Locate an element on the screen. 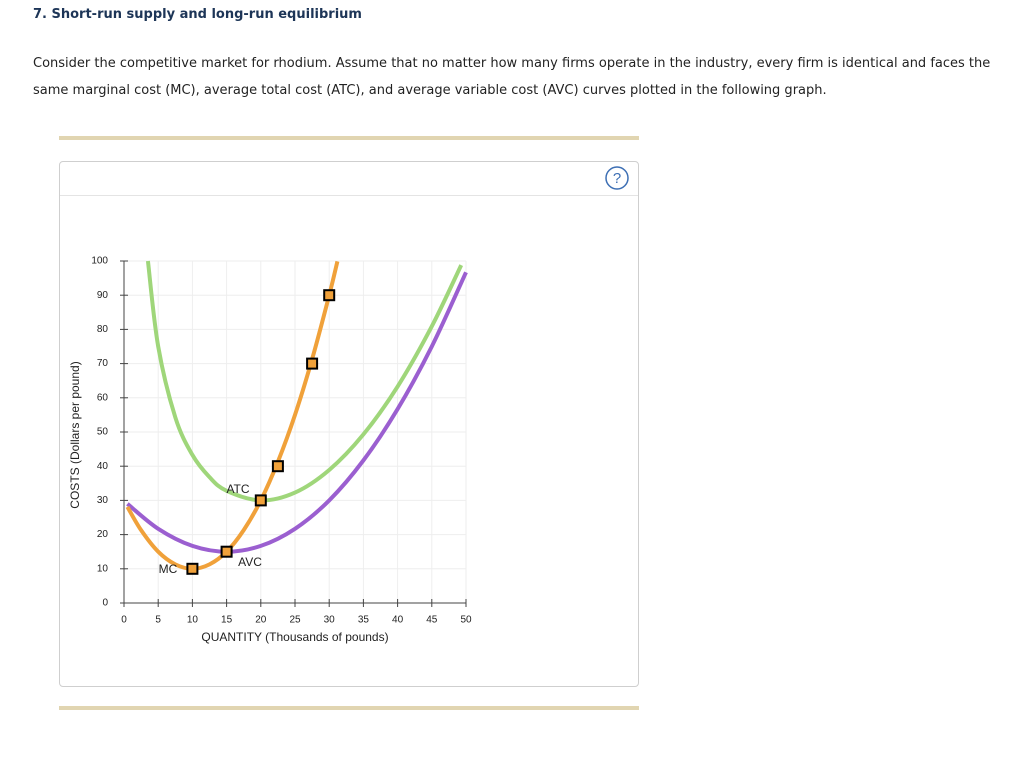 The width and height of the screenshot is (1024, 758). y-tick-label: 70 is located at coordinates (103, 363).